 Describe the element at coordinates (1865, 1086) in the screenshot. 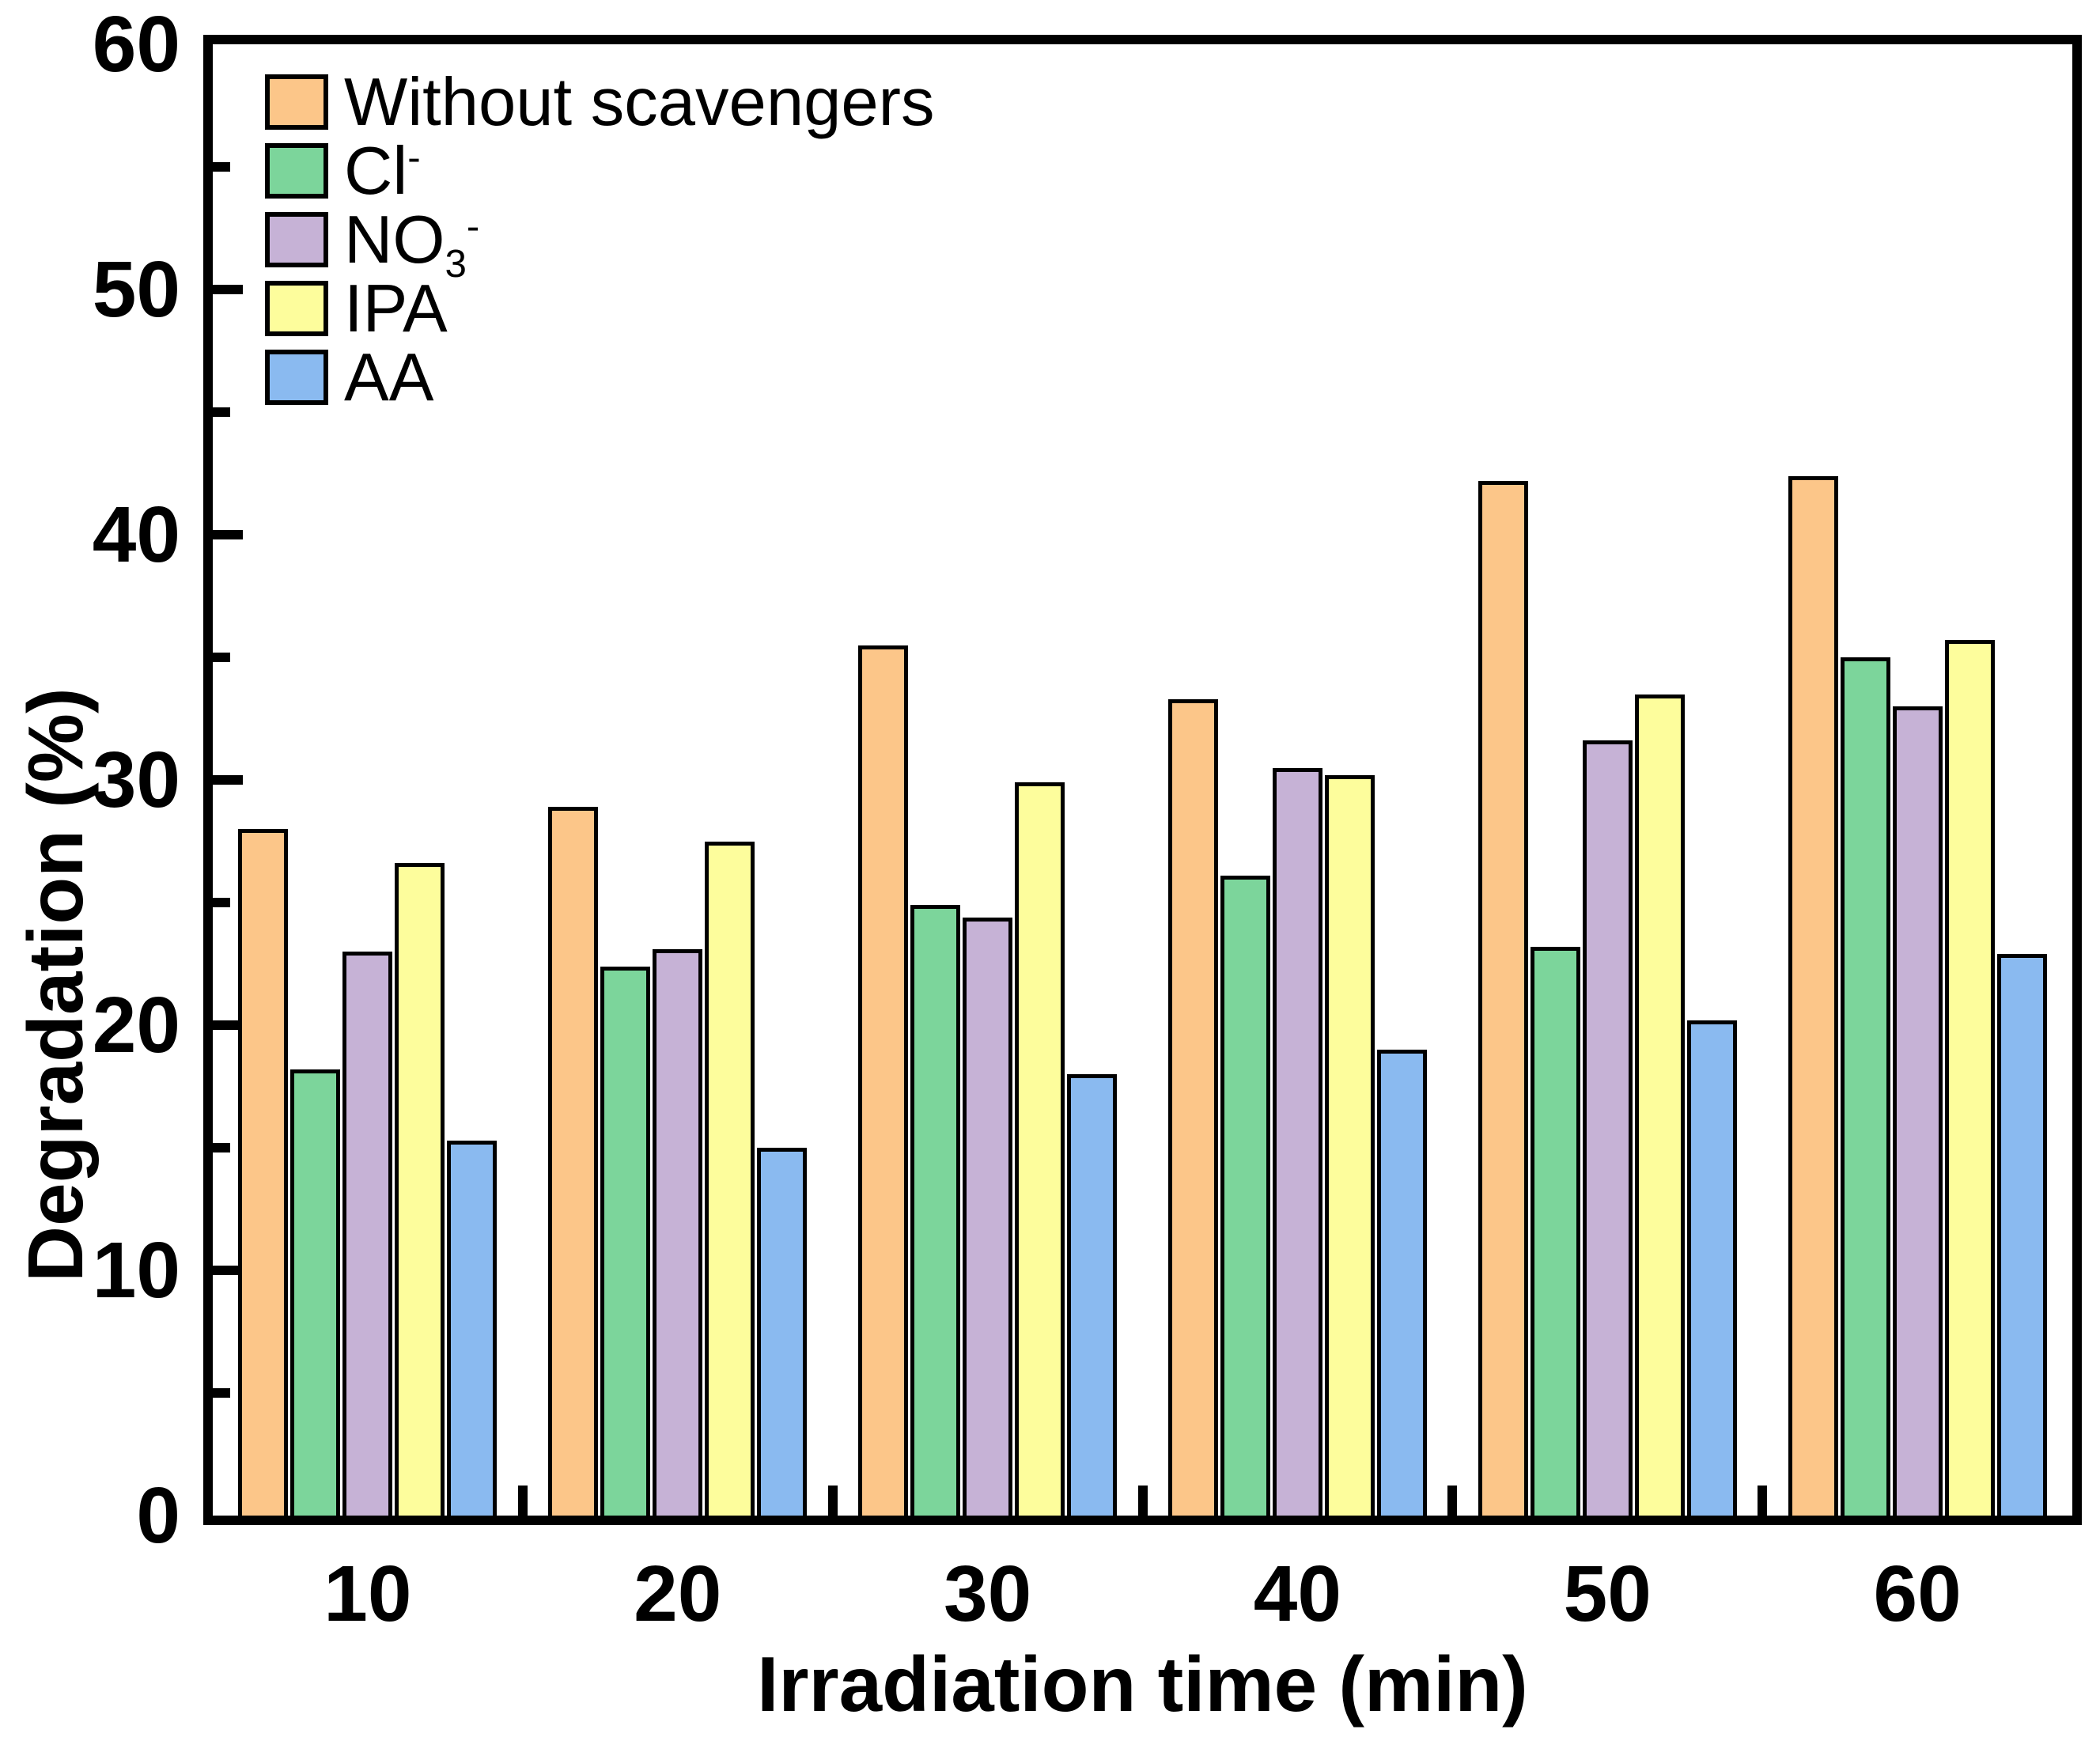

I see `bar-cl-60min` at that location.